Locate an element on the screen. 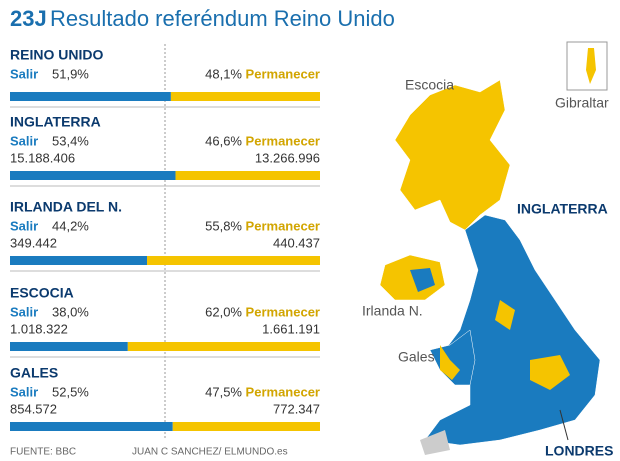  credit: JUAN C SANCHEZ/ ELMUNDO.es is located at coordinates (210, 452).